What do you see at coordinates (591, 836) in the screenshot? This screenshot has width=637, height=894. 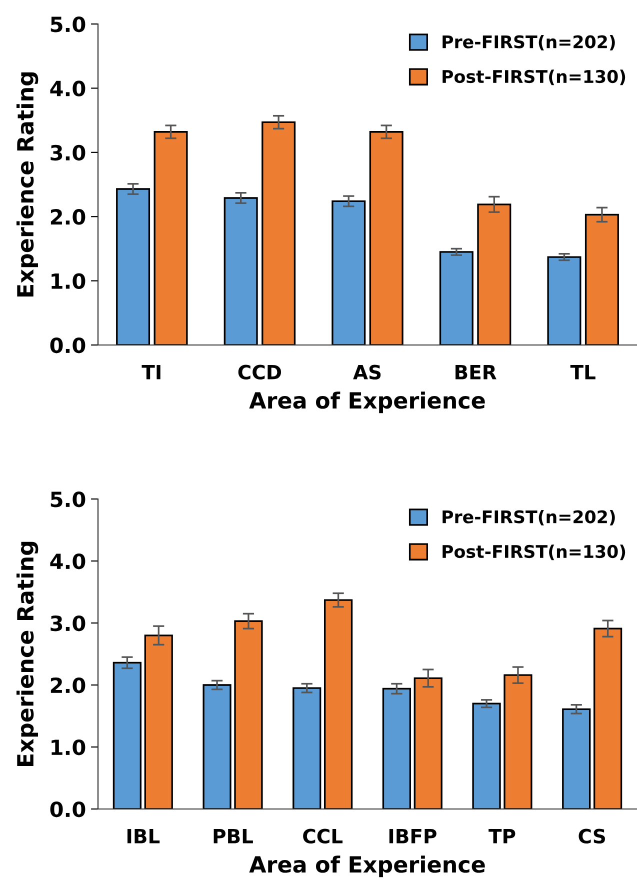 I see `x-tick-label: CS` at bounding box center [591, 836].